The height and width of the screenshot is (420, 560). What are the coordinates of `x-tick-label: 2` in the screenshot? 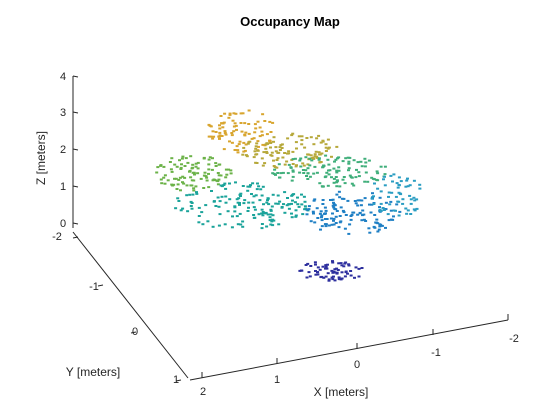 It's located at (203, 392).